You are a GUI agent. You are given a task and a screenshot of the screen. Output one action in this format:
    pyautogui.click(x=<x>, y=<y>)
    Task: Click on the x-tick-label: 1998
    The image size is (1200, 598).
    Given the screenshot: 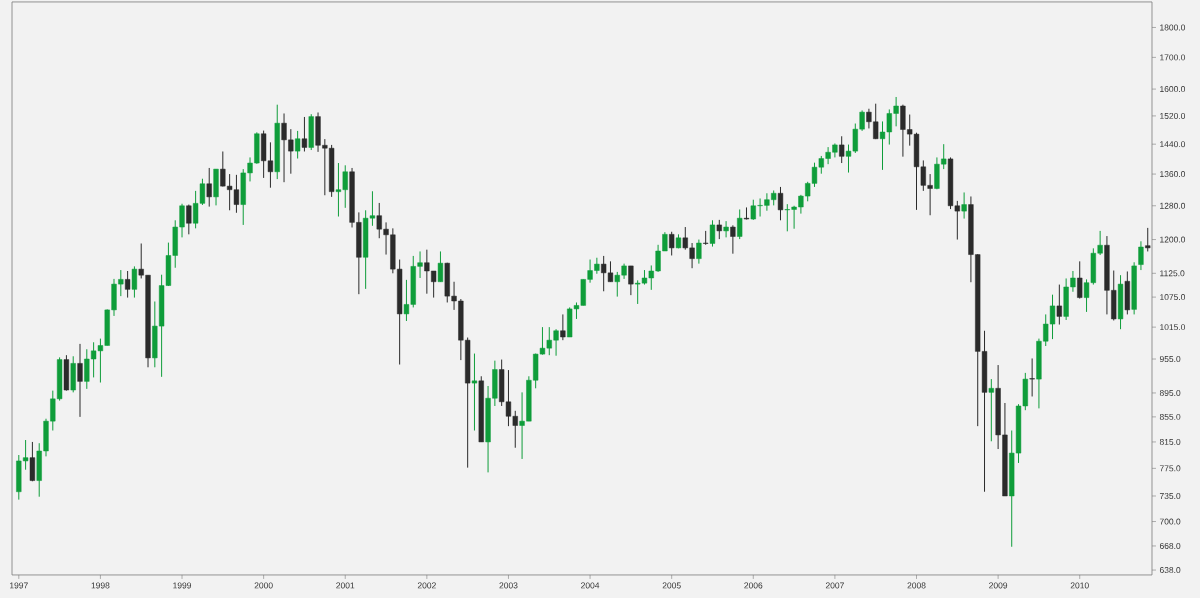 What is the action you would take?
    pyautogui.click(x=100, y=585)
    